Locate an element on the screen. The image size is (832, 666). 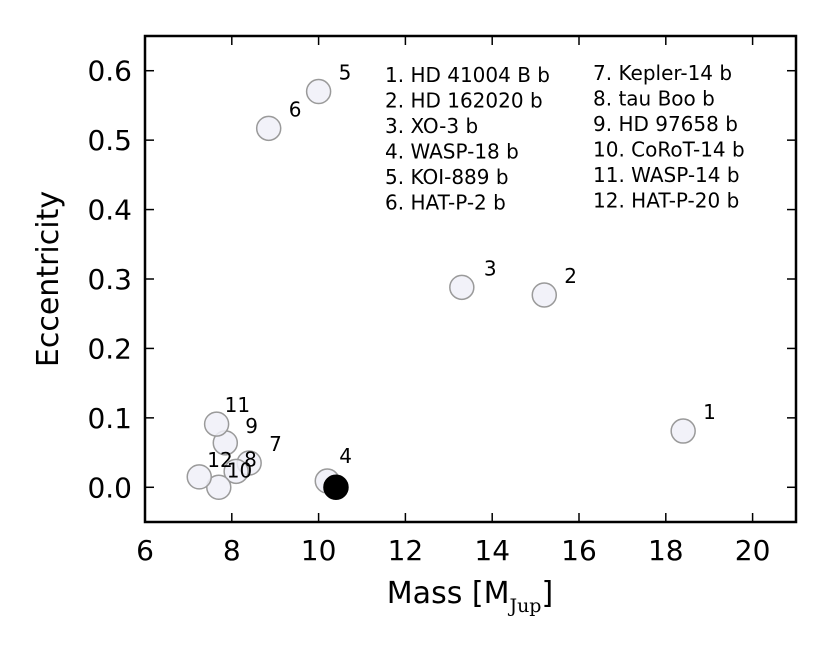
legend-entry: 1. HD 41004 B b is located at coordinates (467, 75).